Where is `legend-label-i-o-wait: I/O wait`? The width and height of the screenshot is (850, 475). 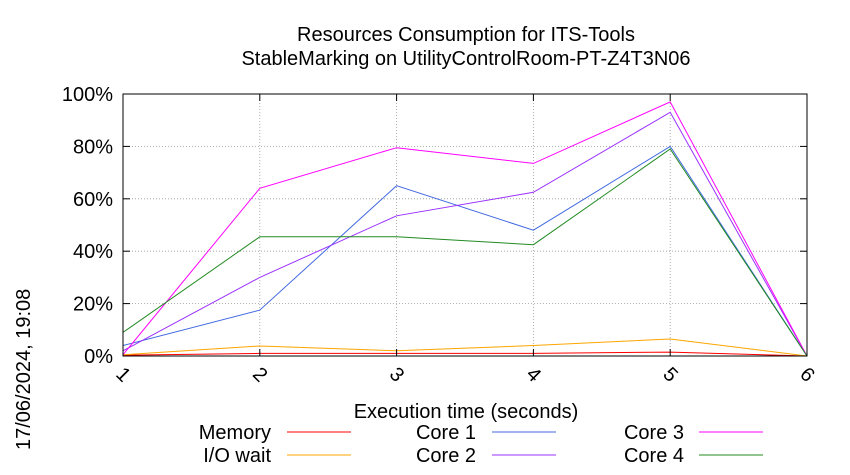 legend-label-i-o-wait: I/O wait is located at coordinates (237, 456).